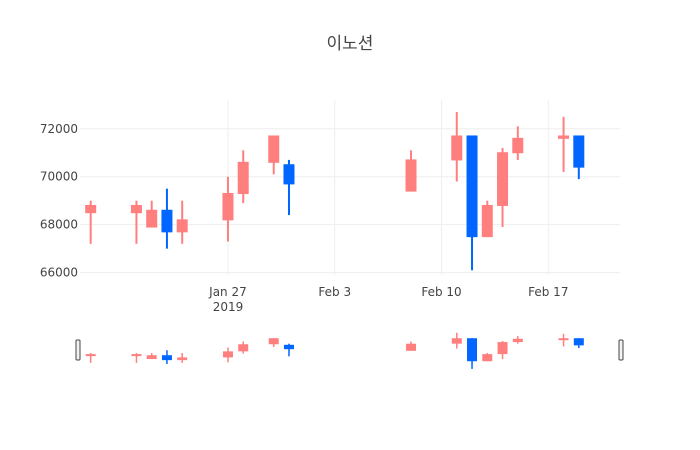  I want to click on x-tick-label: Jan 27, so click(227, 292).